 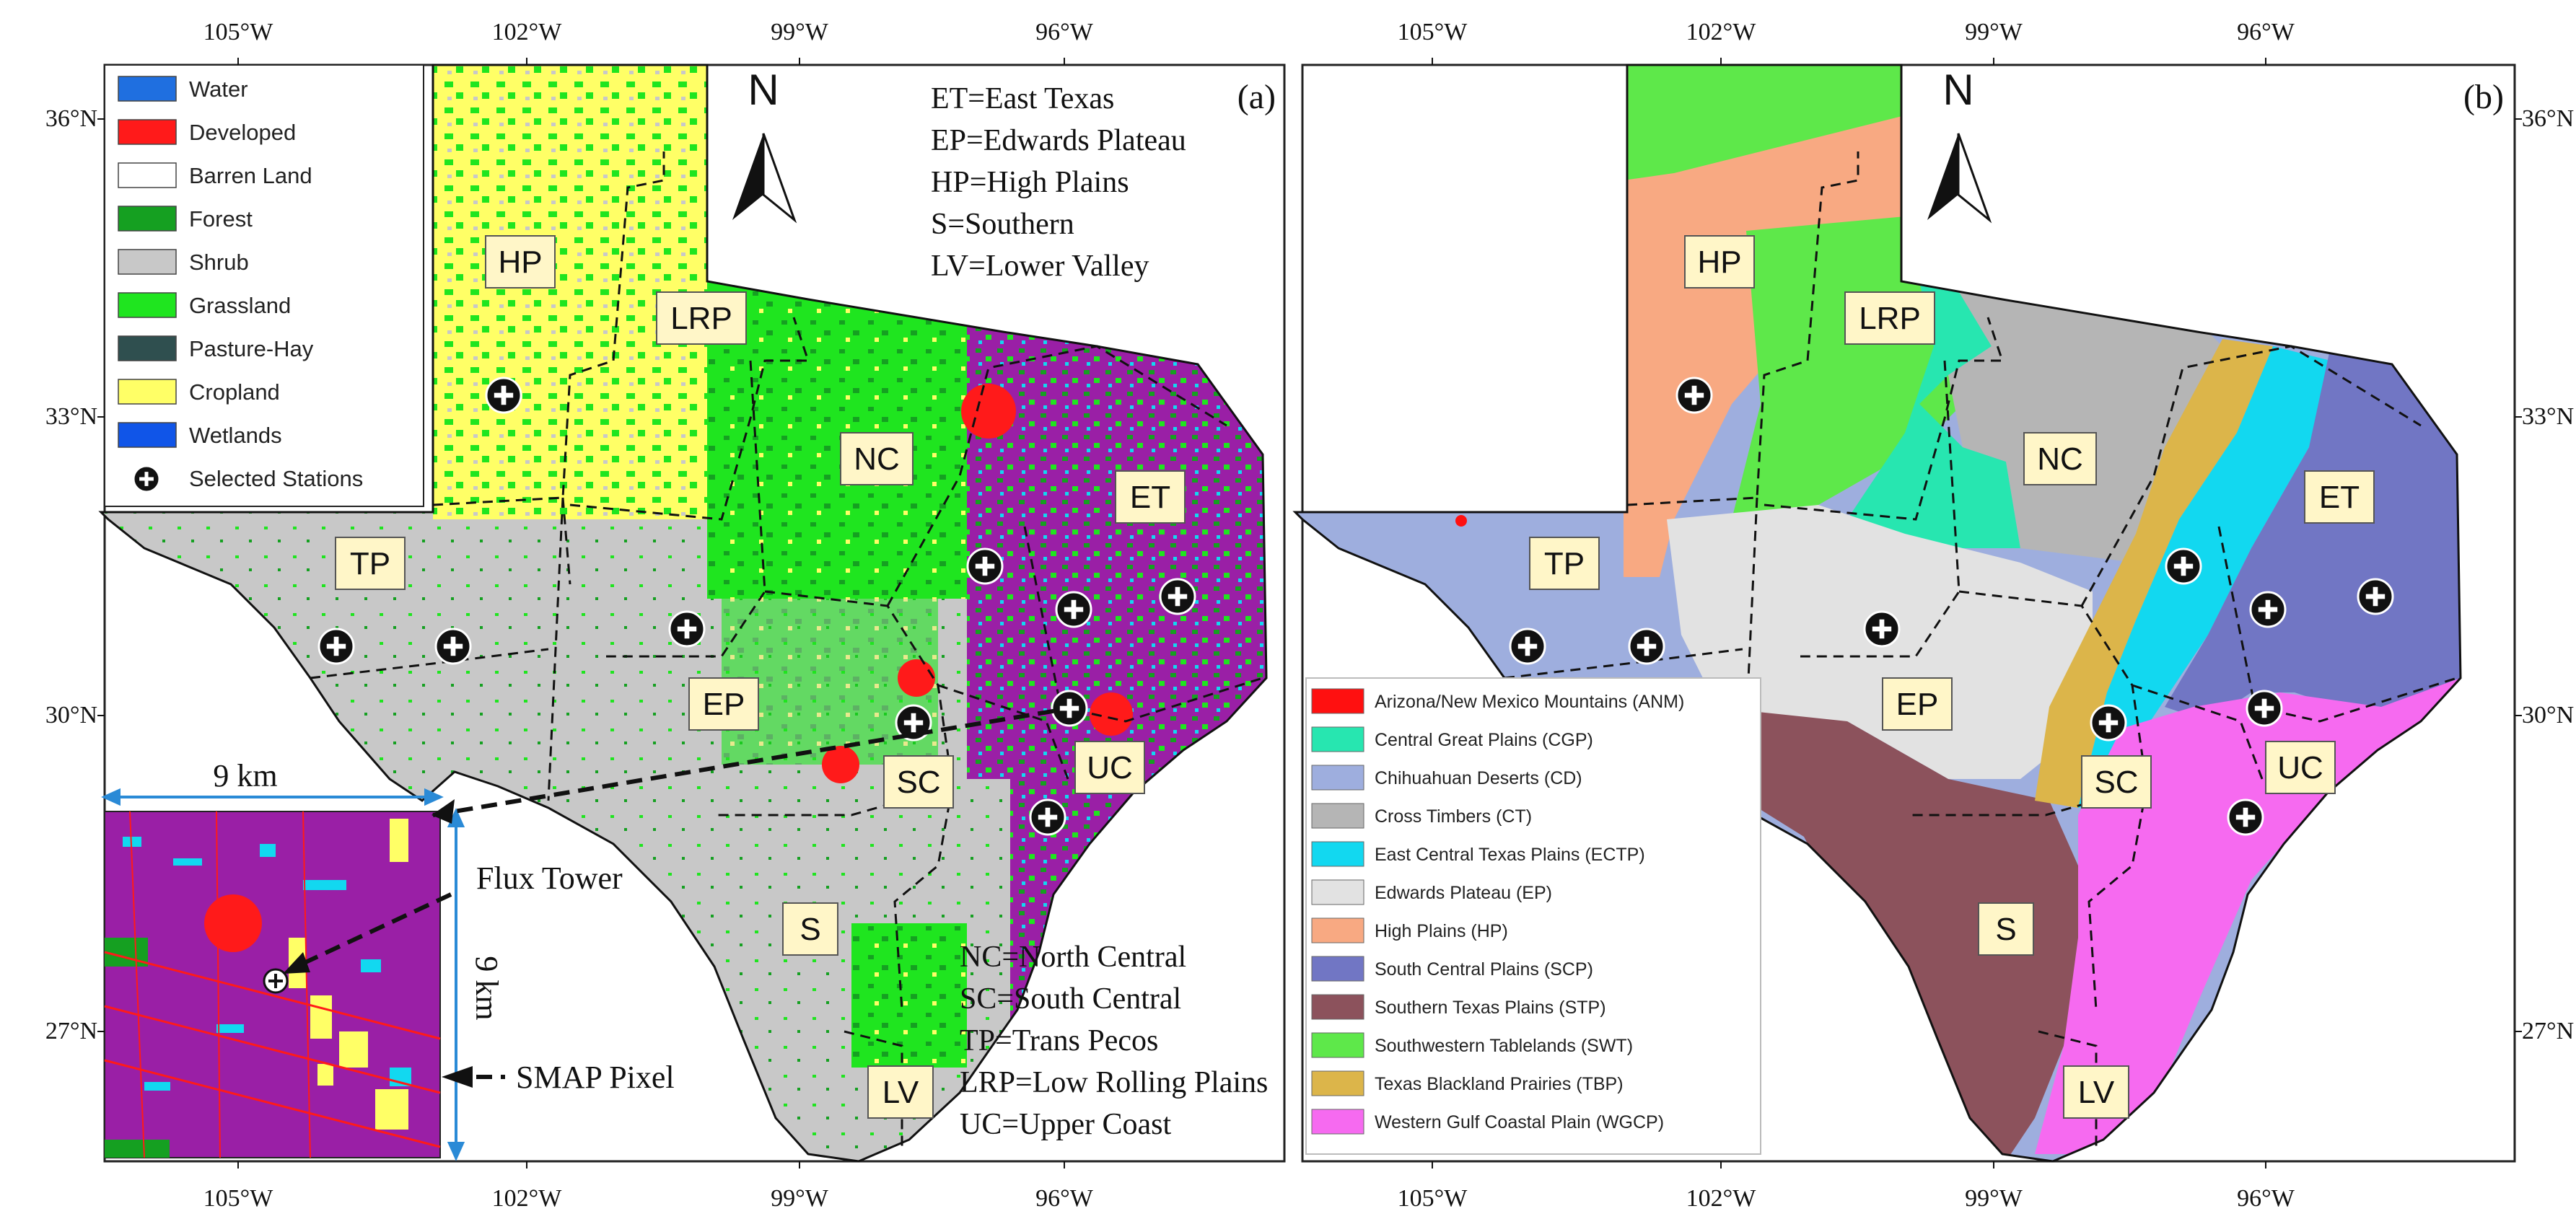 I want to click on legend-label: Shrub, so click(x=219, y=263).